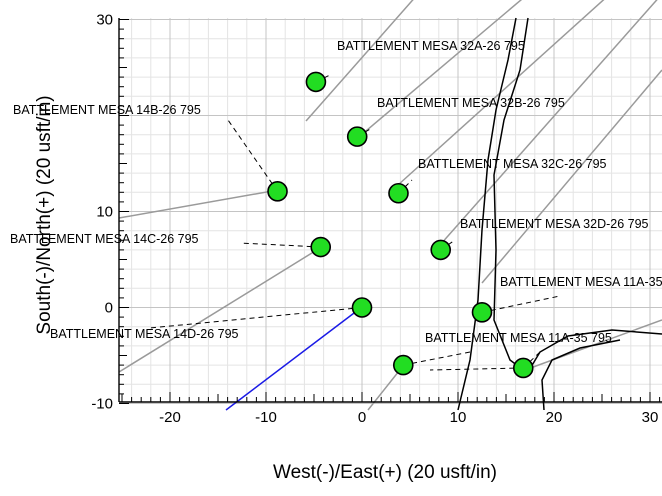 The image size is (662, 496). What do you see at coordinates (554, 417) in the screenshot?
I see `x-tick-label: 20` at bounding box center [554, 417].